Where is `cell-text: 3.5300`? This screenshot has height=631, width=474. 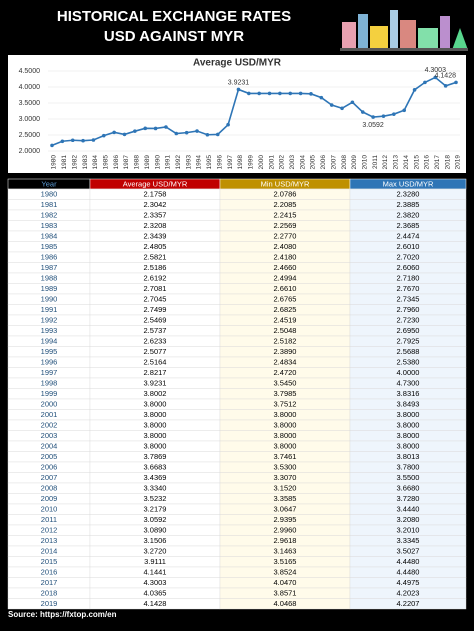 cell-text: 3.5300 is located at coordinates (285, 467).